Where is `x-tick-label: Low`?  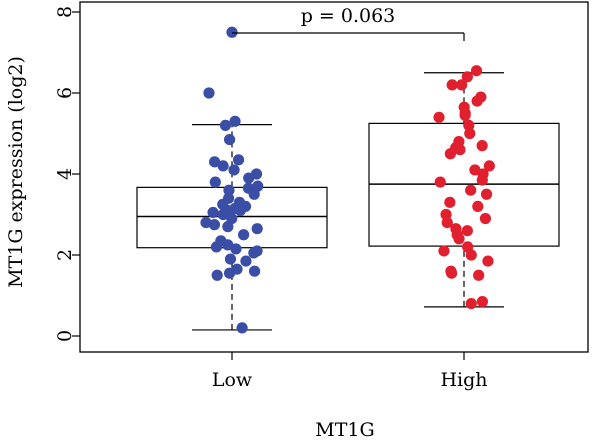
x-tick-label: Low is located at coordinates (232, 380).